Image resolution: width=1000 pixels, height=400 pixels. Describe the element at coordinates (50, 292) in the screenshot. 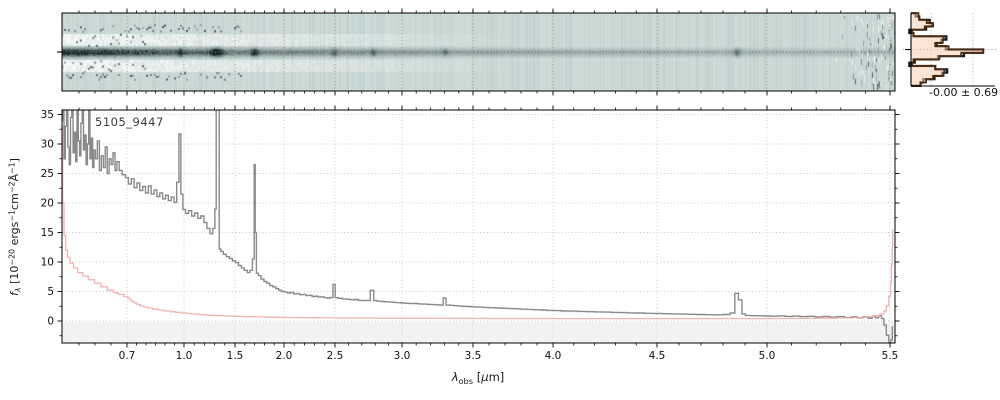

I see `svg-text: 5` at that location.